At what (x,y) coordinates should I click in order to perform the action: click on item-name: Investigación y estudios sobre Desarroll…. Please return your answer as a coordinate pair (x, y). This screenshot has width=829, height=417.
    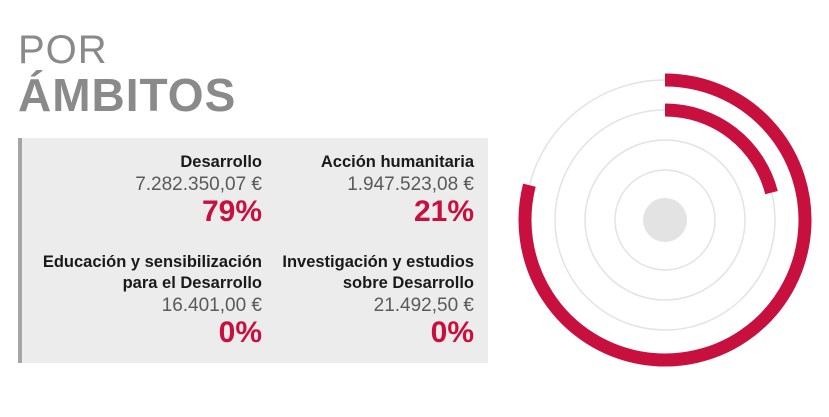
    Looking at the image, I should click on (378, 273).